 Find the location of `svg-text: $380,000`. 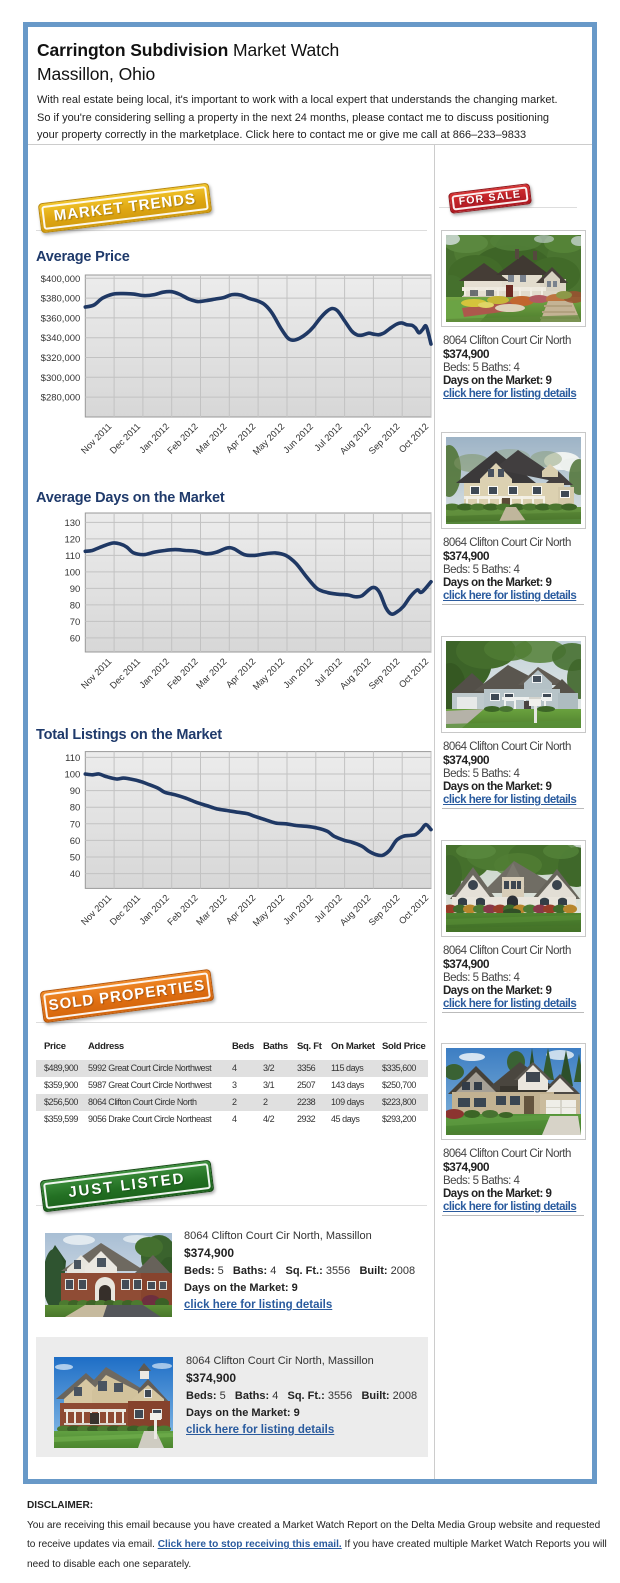

svg-text: $380,000 is located at coordinates (61, 299).